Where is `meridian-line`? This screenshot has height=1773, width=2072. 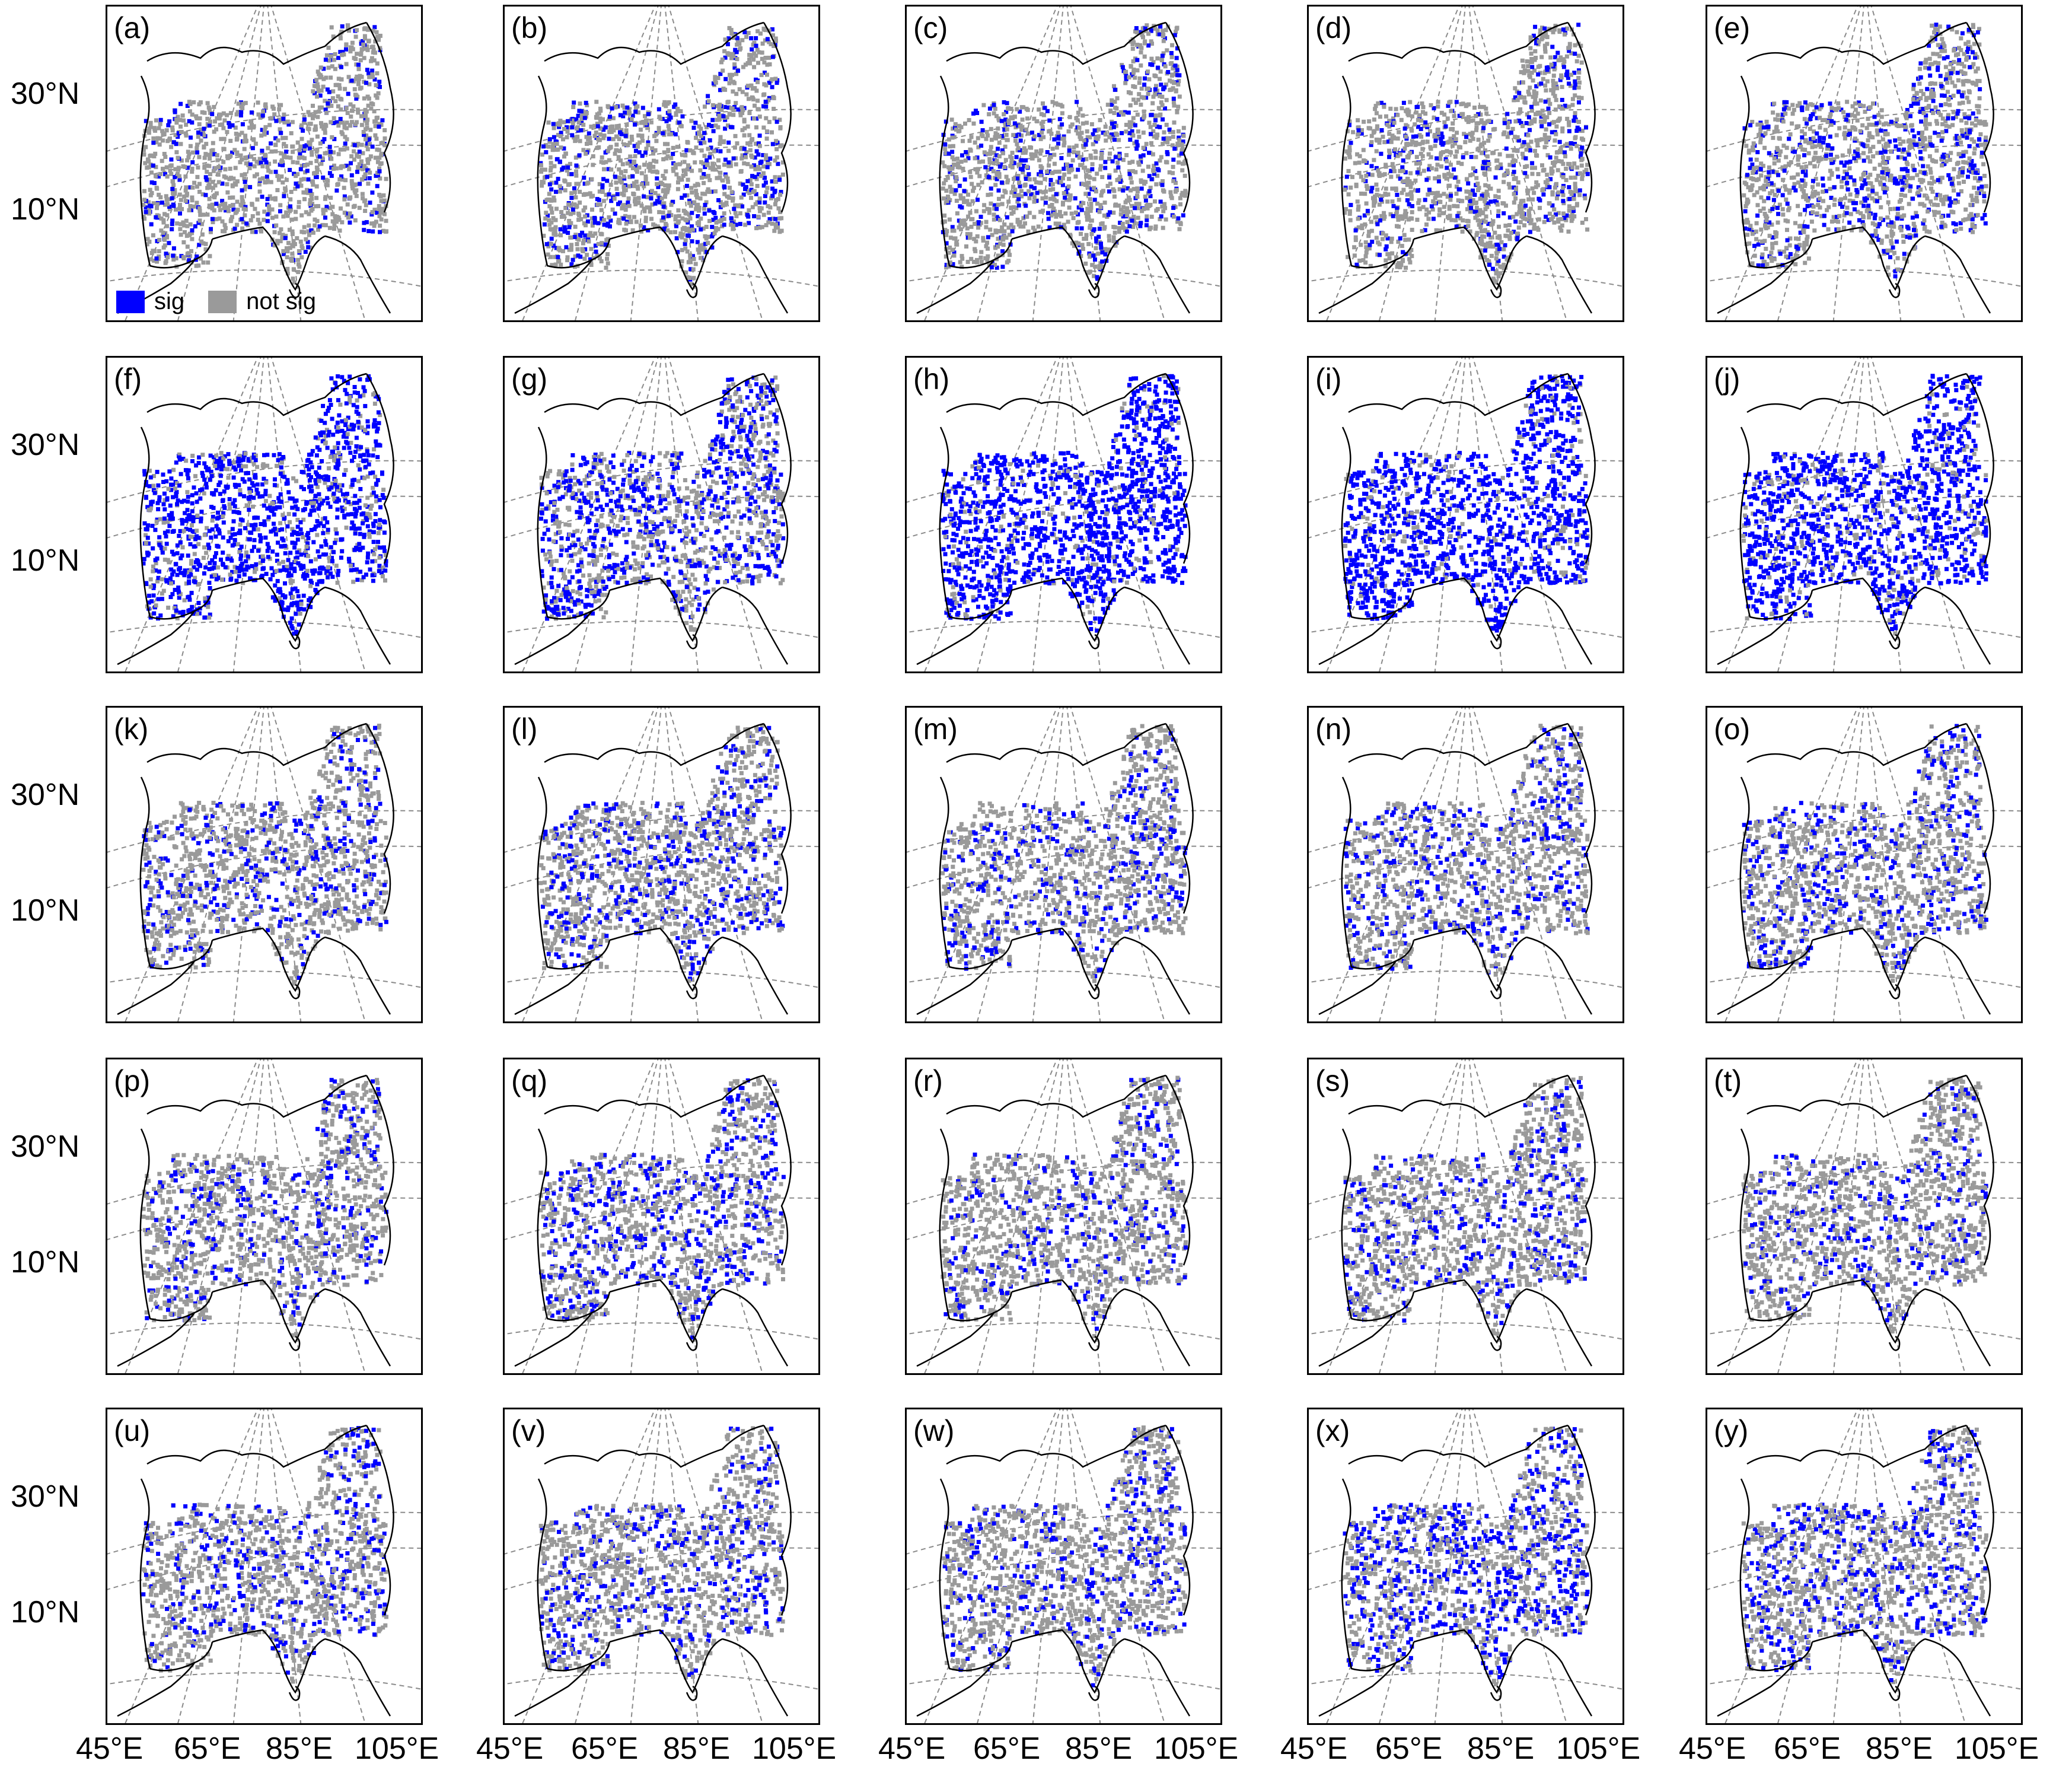 meridian-line is located at coordinates (646, 163).